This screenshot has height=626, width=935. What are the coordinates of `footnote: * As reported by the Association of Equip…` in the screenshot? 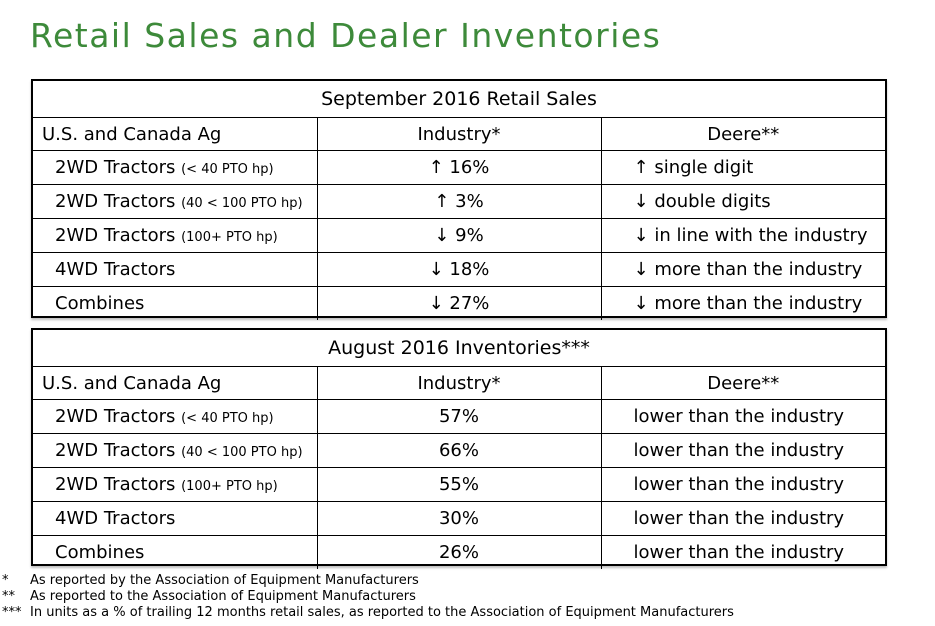 It's located at (368, 581).